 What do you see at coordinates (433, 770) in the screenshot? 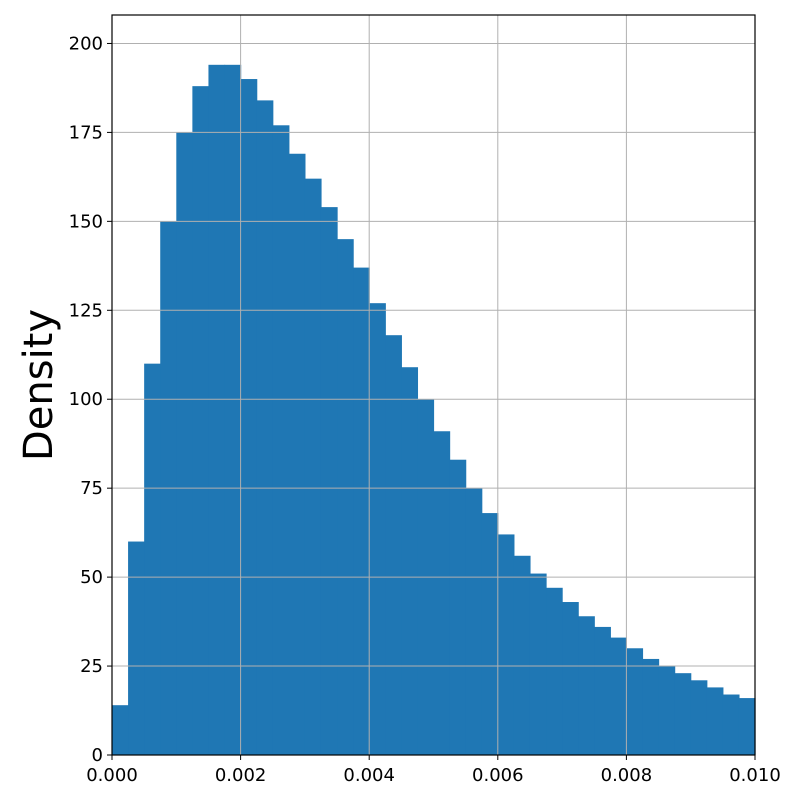
I see `x-axis: 0.000 0.002 0.004 0.006 0.008 0.010` at bounding box center [433, 770].